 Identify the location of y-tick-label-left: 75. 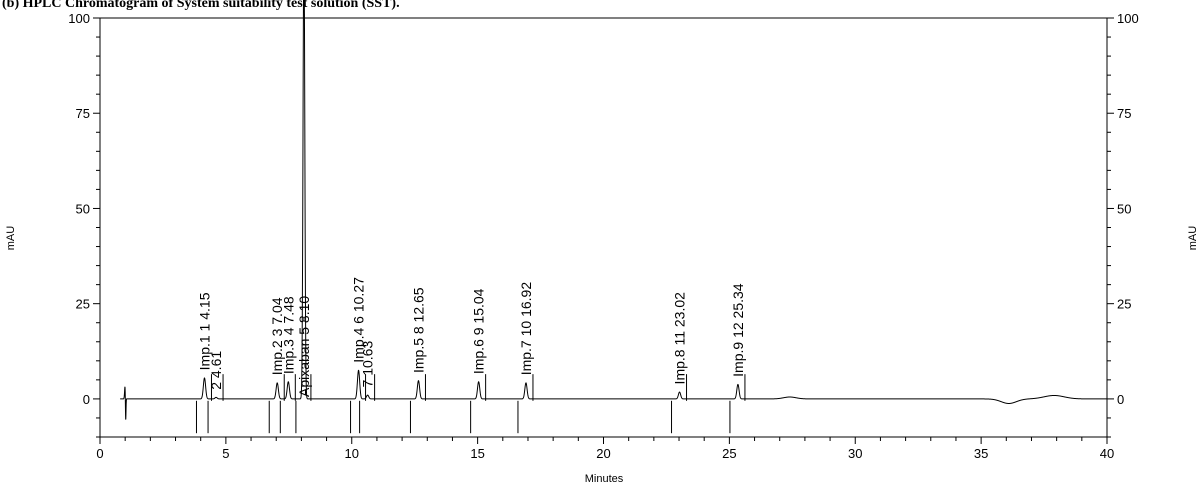
(83, 113).